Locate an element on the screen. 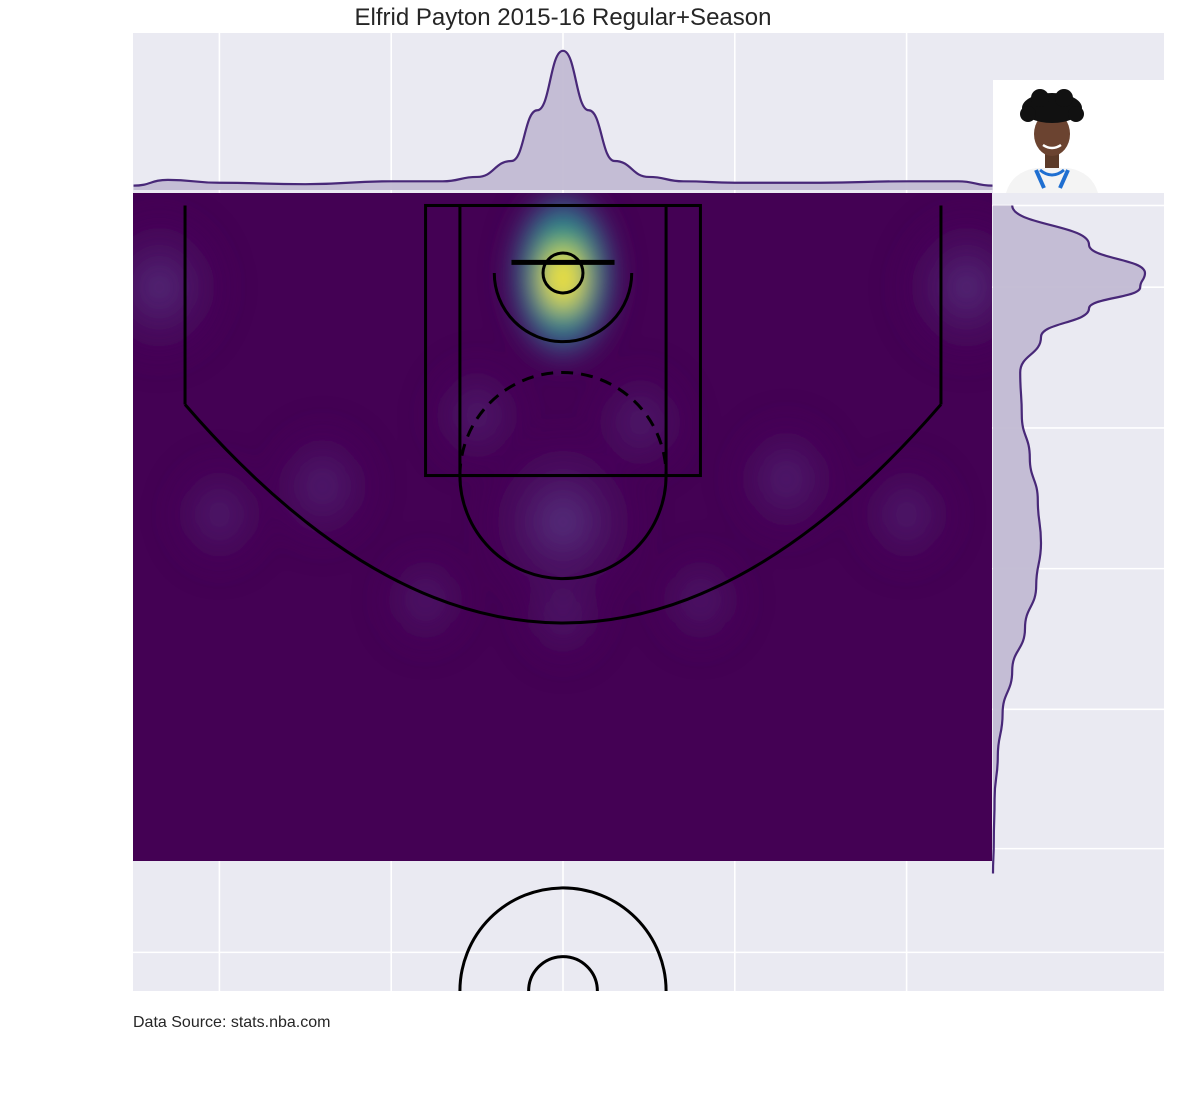 The height and width of the screenshot is (1100, 1200). inner-paint is located at coordinates (563, 340).